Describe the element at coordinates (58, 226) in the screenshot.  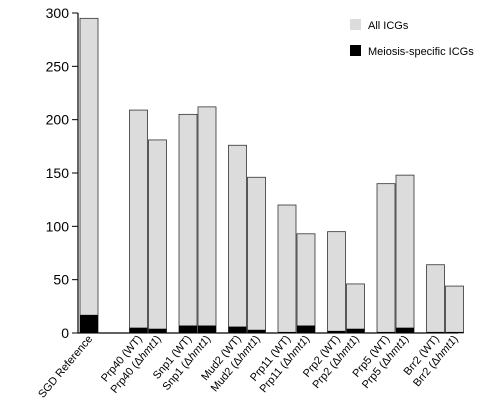
I see `y-tick-label: 100` at that location.